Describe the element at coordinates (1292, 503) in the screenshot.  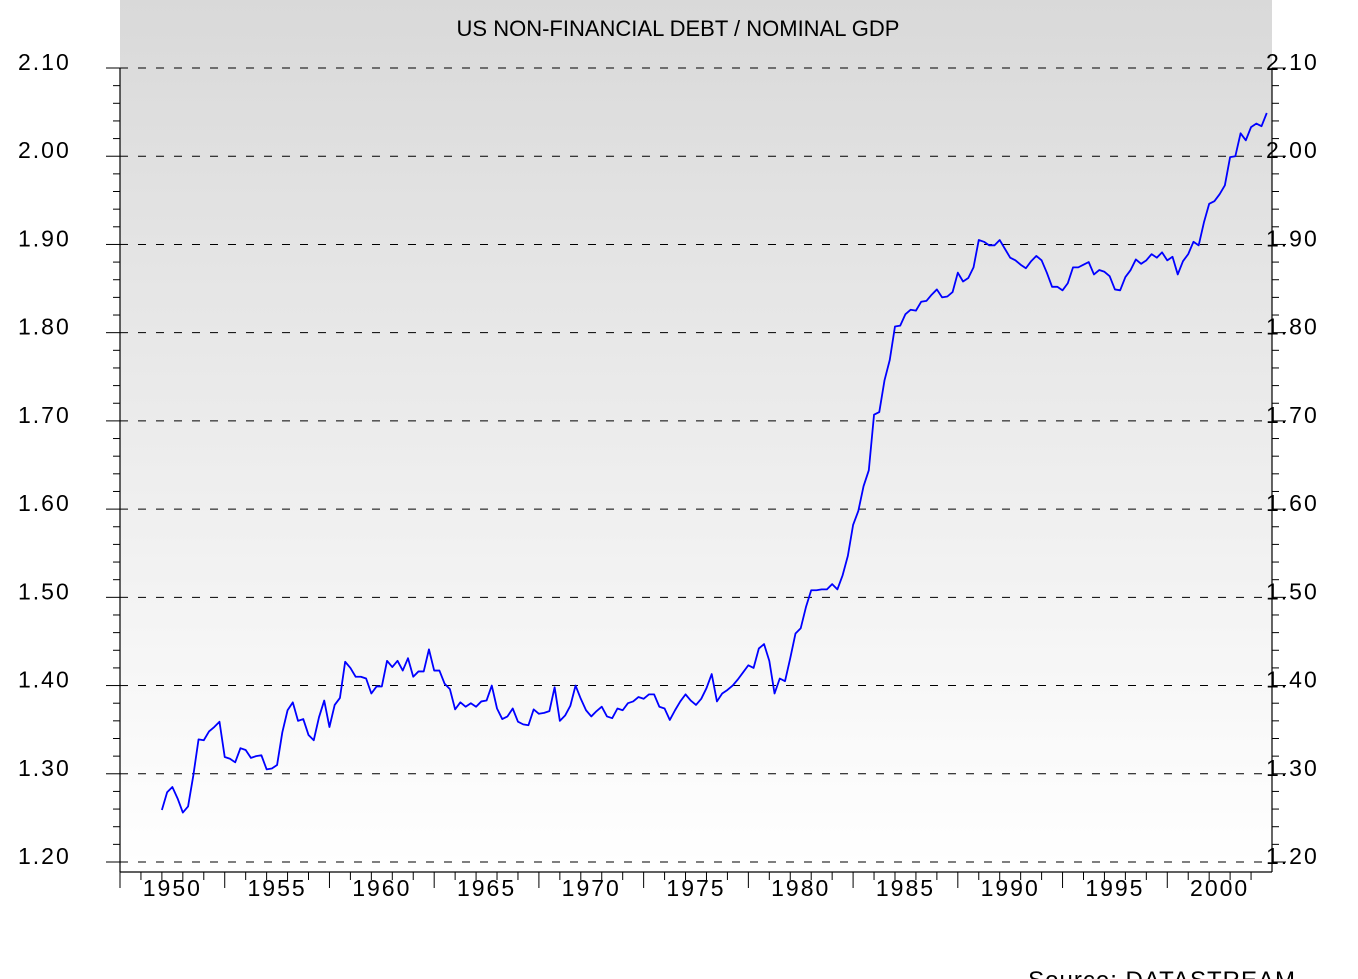
I see `y-tick-label-right: 1.60` at that location.